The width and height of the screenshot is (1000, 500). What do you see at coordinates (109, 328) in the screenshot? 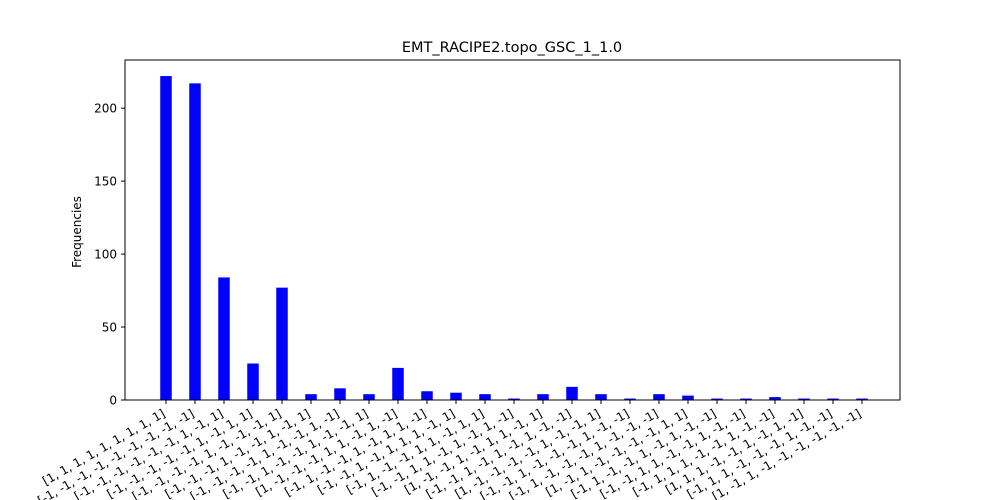
I see `y-tick-label: 50` at bounding box center [109, 328].